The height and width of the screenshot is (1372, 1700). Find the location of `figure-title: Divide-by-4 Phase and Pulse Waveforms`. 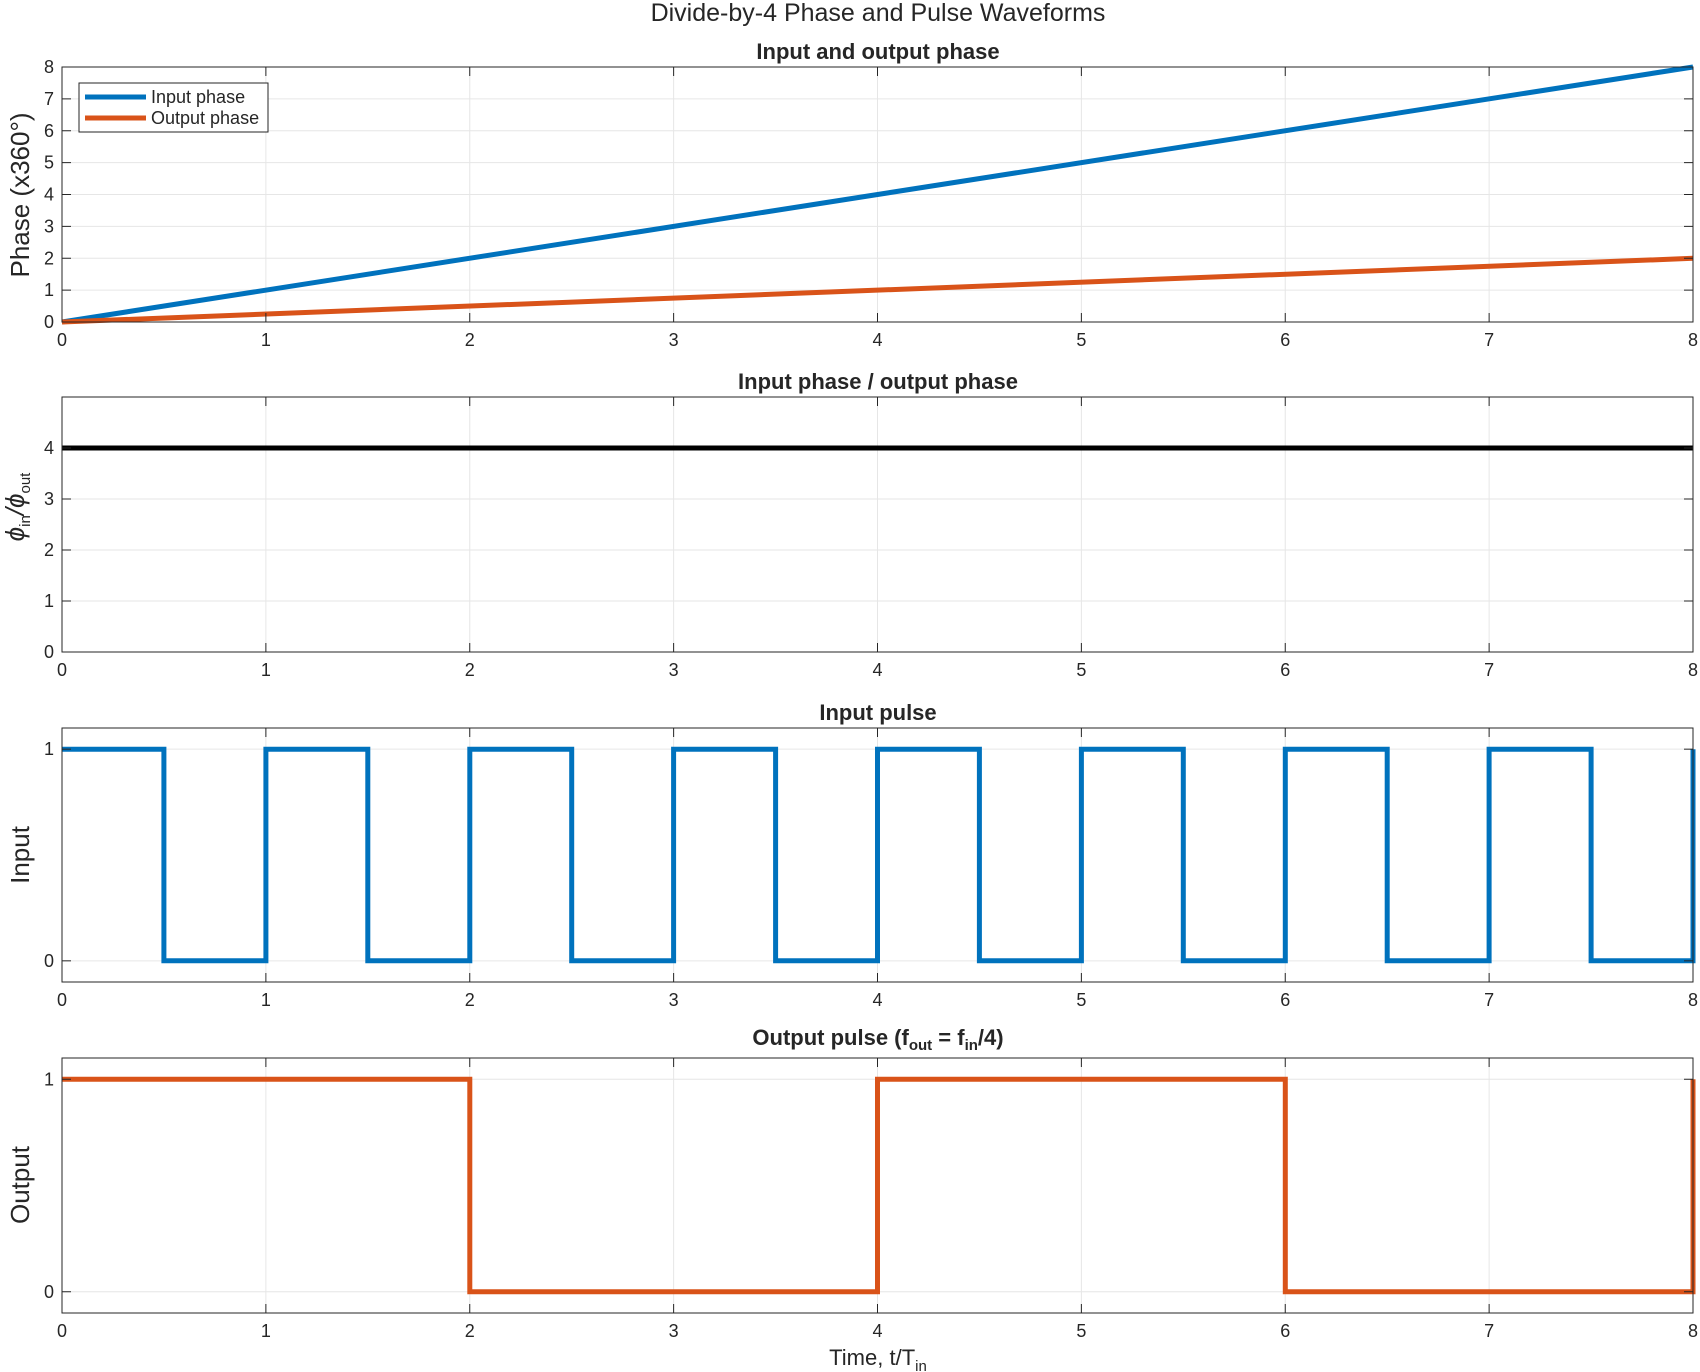

figure-title: Divide-by-4 Phase and Pulse Waveforms is located at coordinates (878, 13).